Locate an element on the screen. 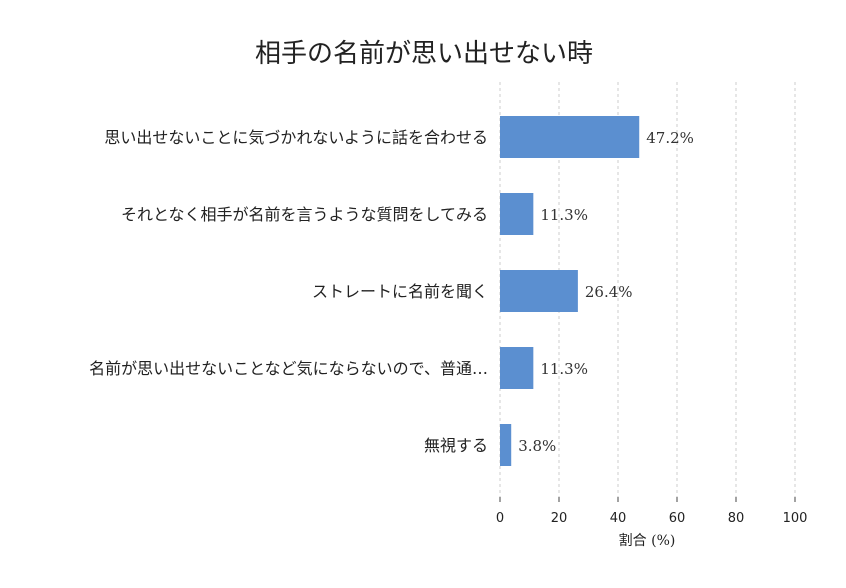 Image resolution: width=846 pixels, height=588 pixels. value-label: 3.8% is located at coordinates (537, 446).